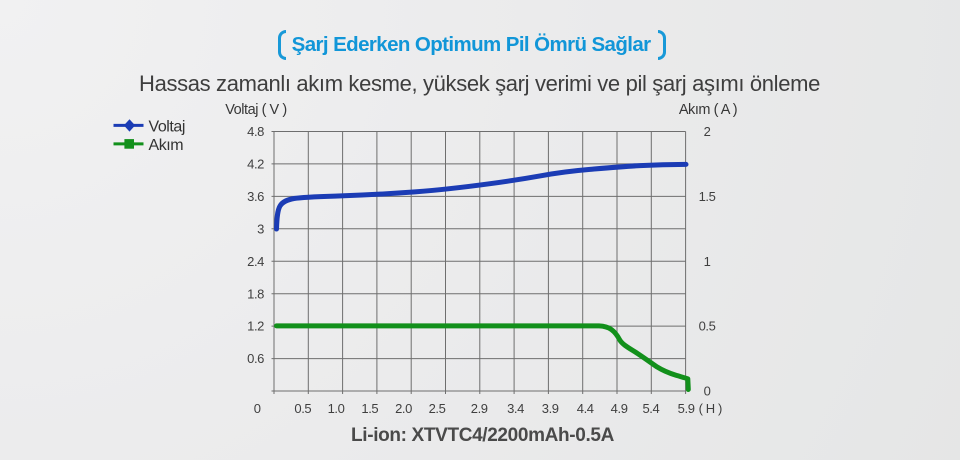 The height and width of the screenshot is (460, 960). Describe the element at coordinates (256, 110) in the screenshot. I see `svg-text: Voltaj ( V )` at that location.